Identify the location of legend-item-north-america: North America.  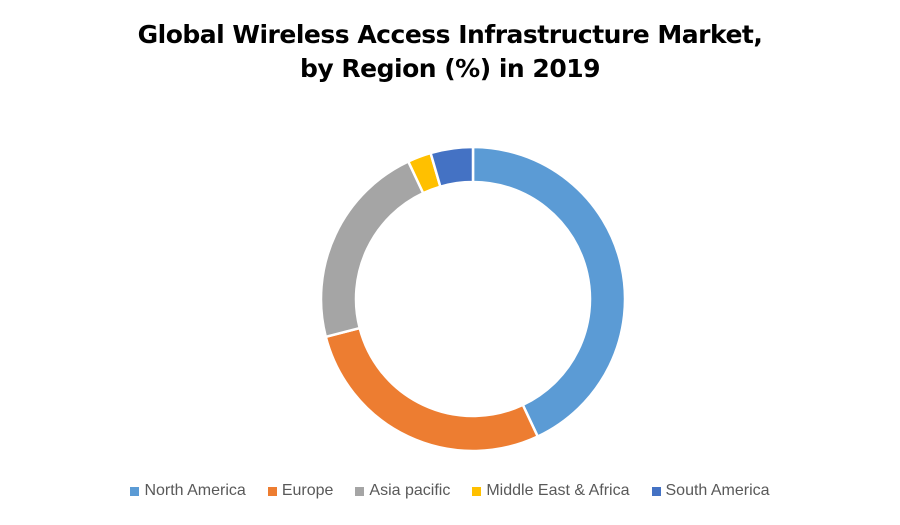
(188, 491).